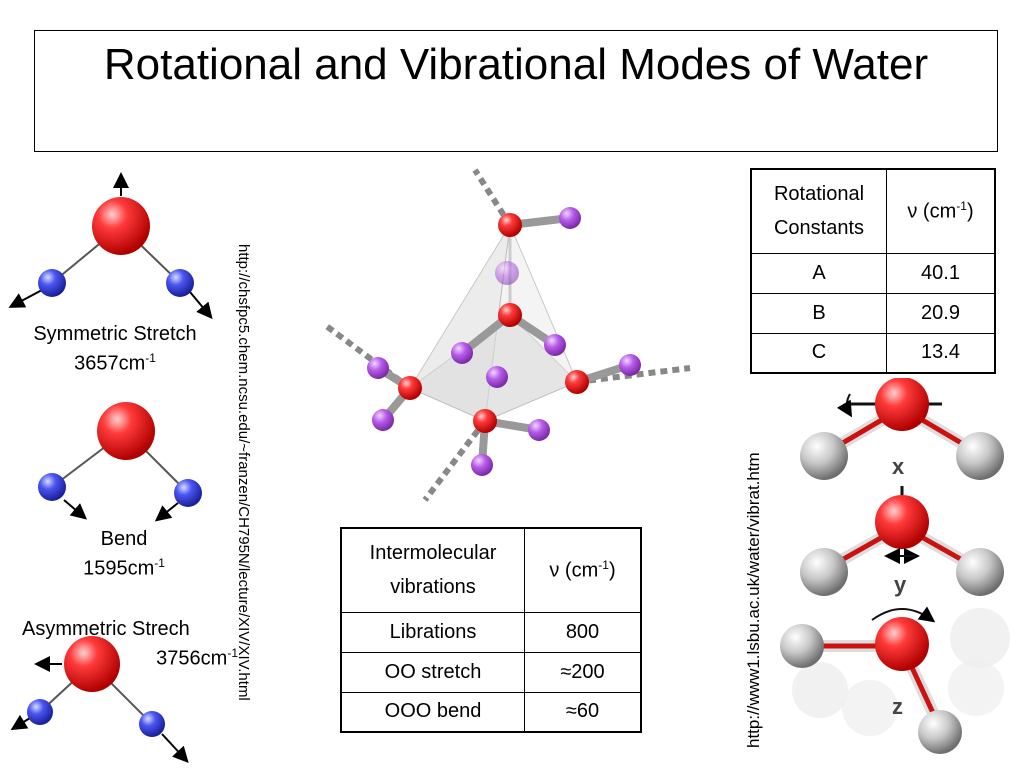  I want to click on vib-header-close: ), so click(612, 570).